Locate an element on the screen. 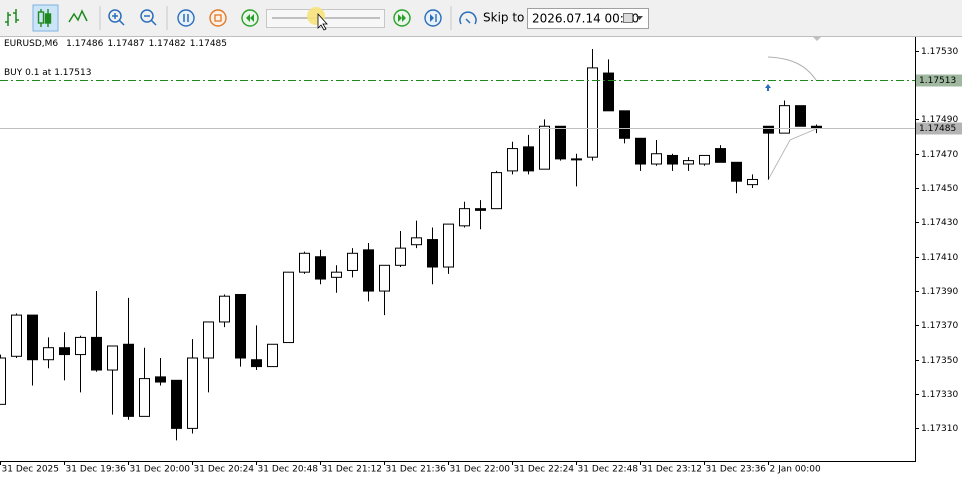 This screenshot has width=962, height=478. x-tick-label: 31 Dec 20:24 is located at coordinates (224, 470).